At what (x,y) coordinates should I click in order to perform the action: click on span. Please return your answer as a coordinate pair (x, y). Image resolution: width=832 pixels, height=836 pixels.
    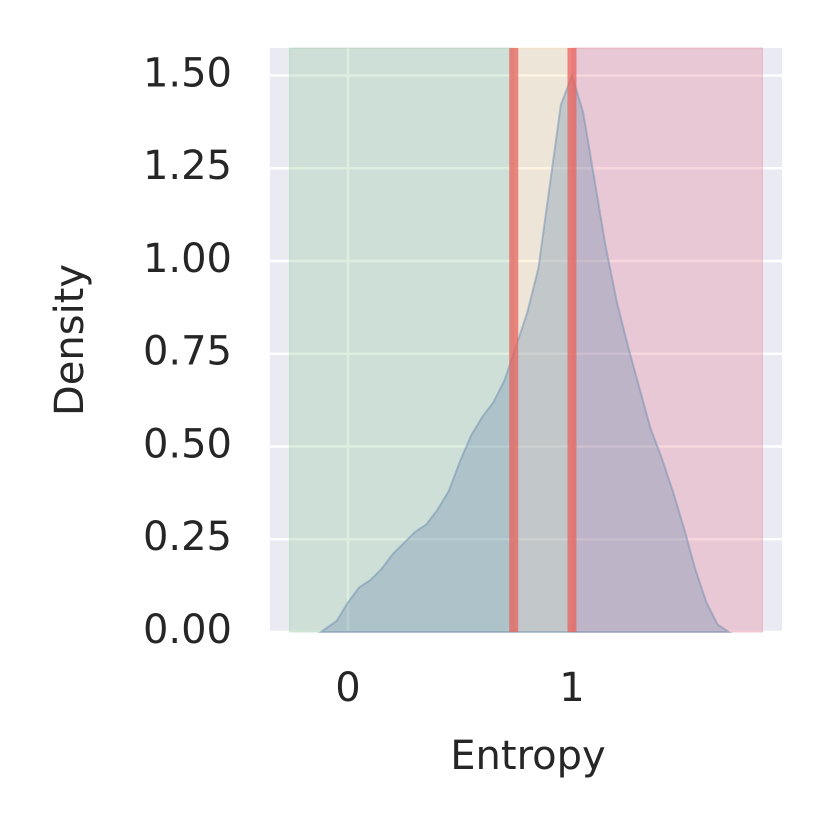
    Looking at the image, I should click on (543, 340).